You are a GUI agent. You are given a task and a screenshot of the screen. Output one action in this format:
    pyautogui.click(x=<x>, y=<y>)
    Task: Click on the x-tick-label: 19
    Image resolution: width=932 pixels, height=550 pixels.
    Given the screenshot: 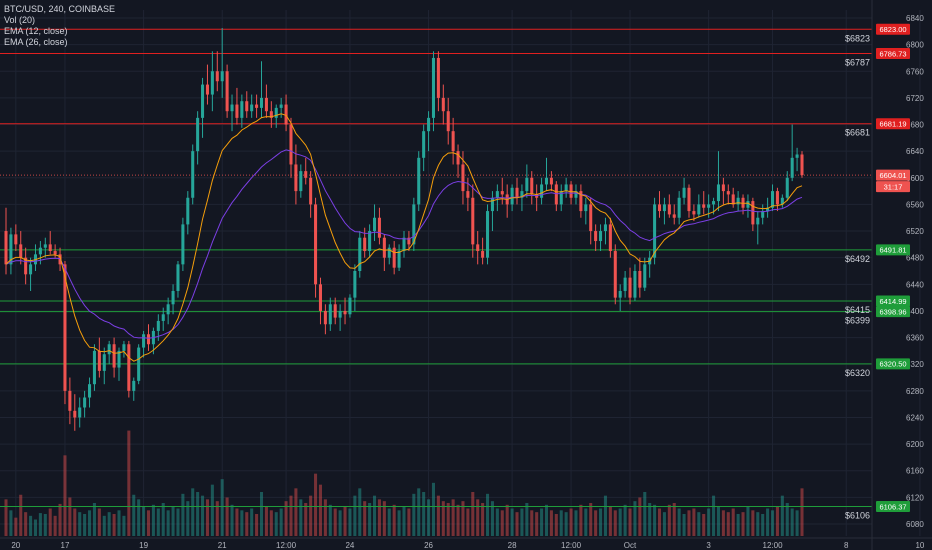 What is the action you would take?
    pyautogui.click(x=143, y=545)
    